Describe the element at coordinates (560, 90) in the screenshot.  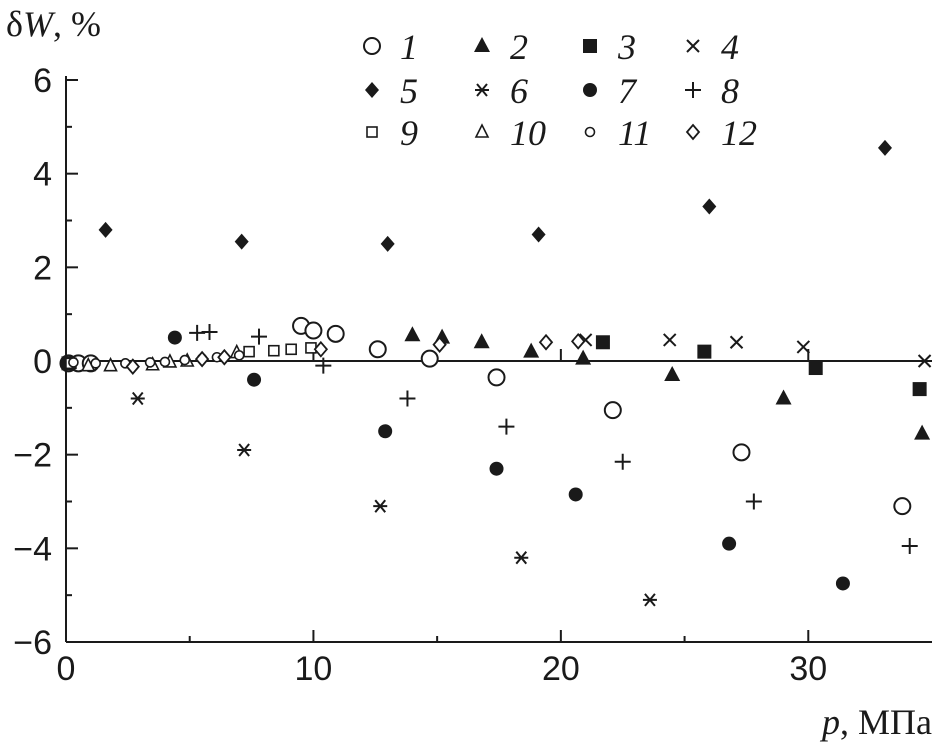
I see `legend: 1 2 3 45 6 7 89 10 11 12` at that location.